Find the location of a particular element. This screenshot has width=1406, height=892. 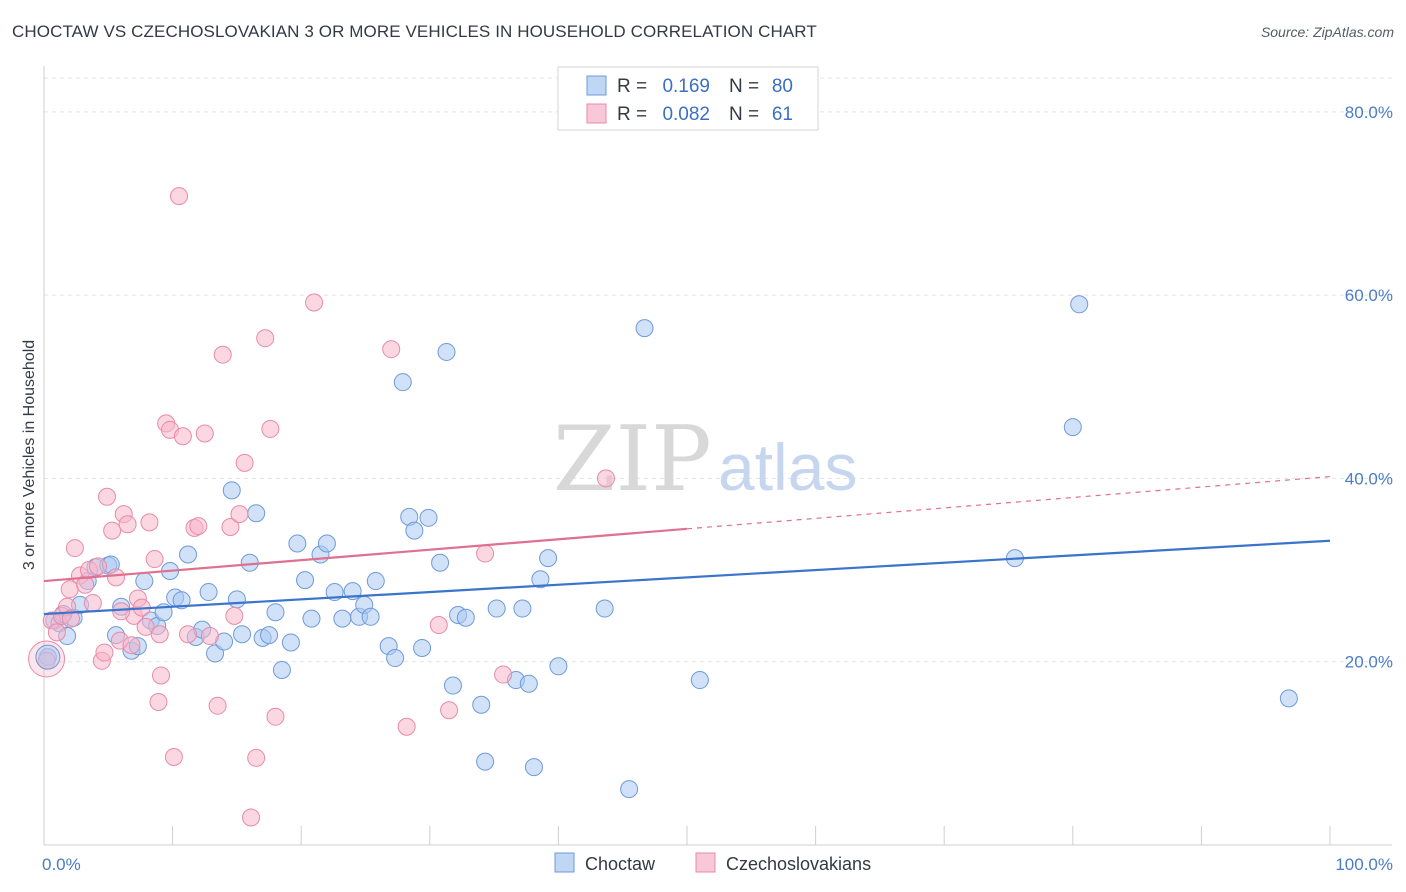

trend-line-choctaw is located at coordinates (687, 577).